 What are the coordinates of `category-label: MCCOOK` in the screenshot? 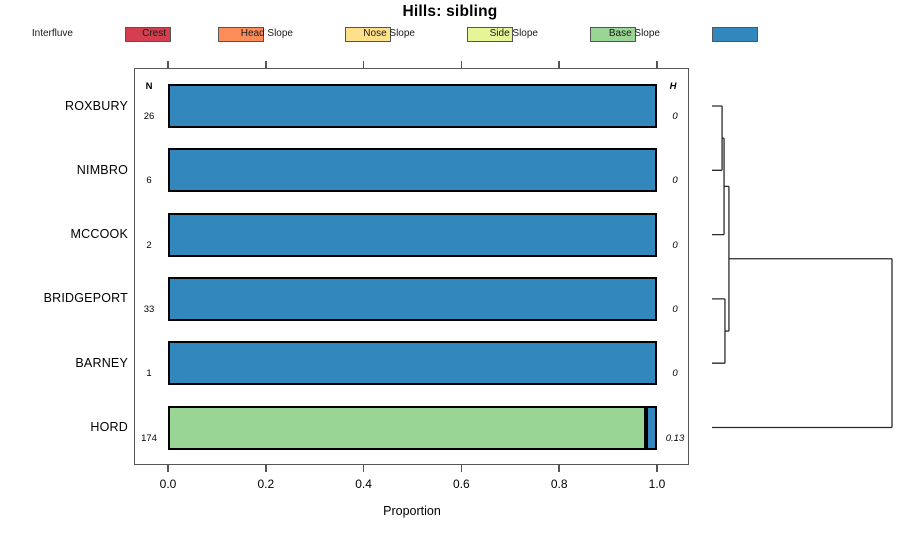 It's located at (99, 234).